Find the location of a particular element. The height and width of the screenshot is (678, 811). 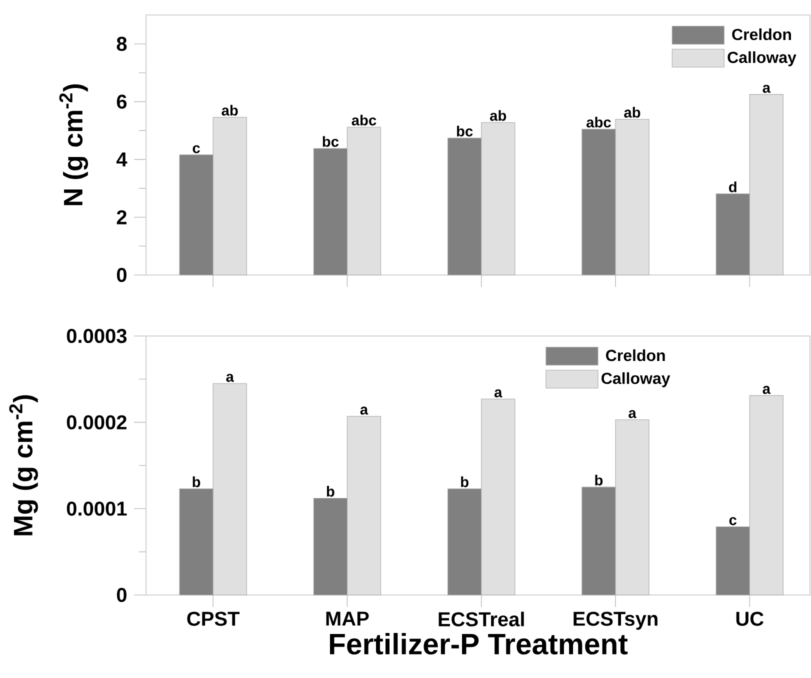

x-tick-label: ECSTsyn is located at coordinates (616, 621).